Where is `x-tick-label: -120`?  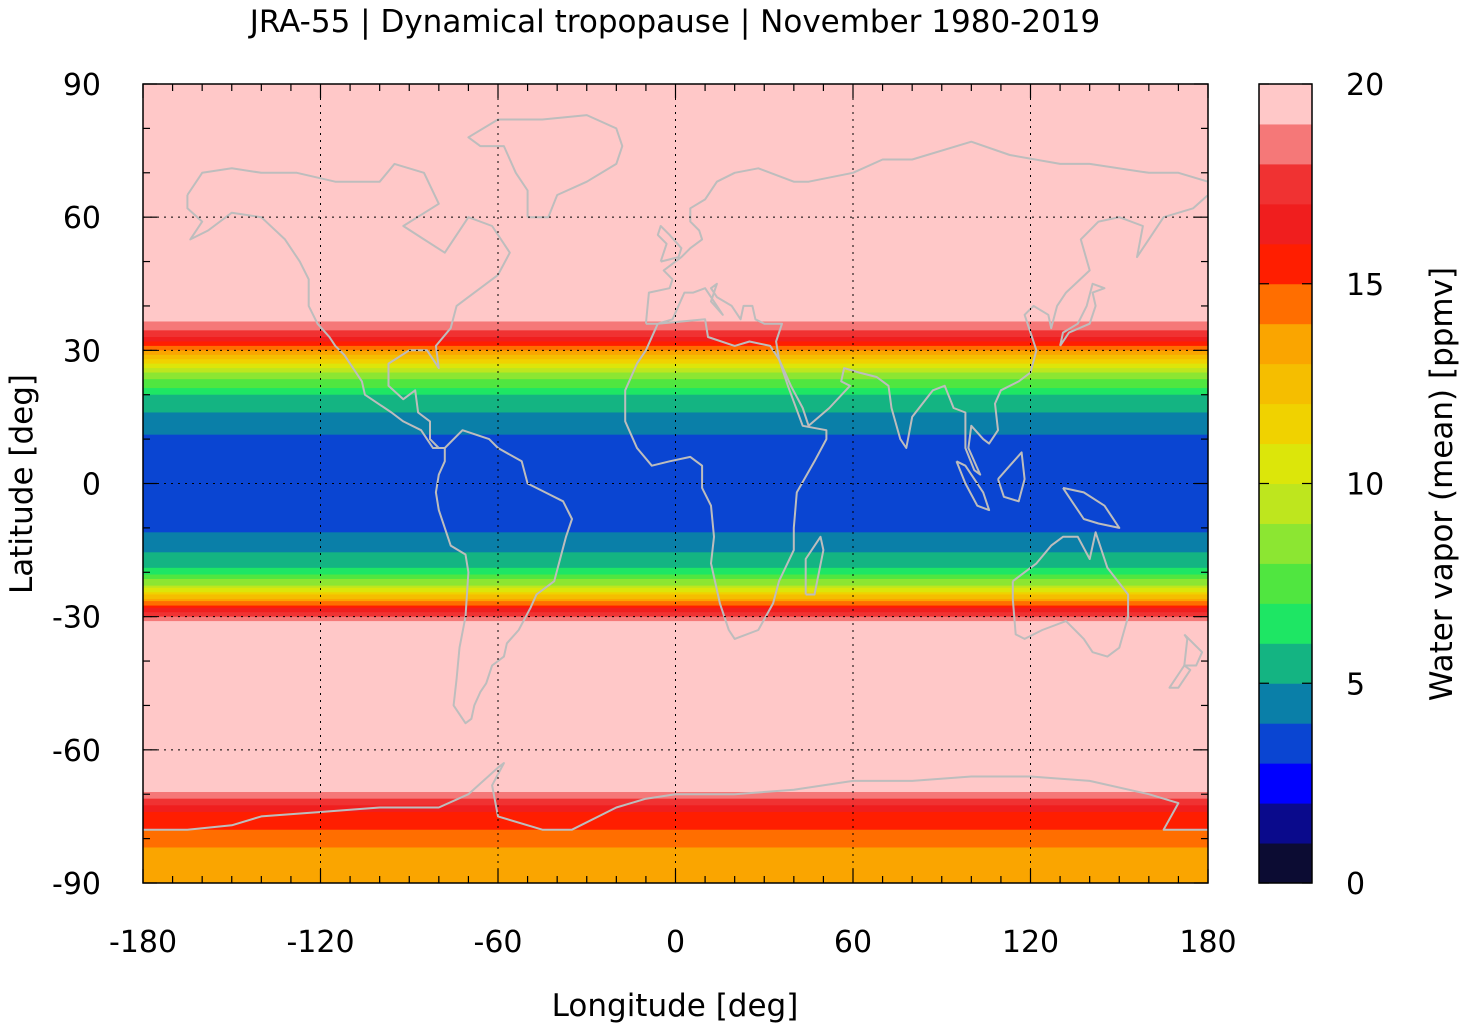 x-tick-label: -120 is located at coordinates (320, 942).